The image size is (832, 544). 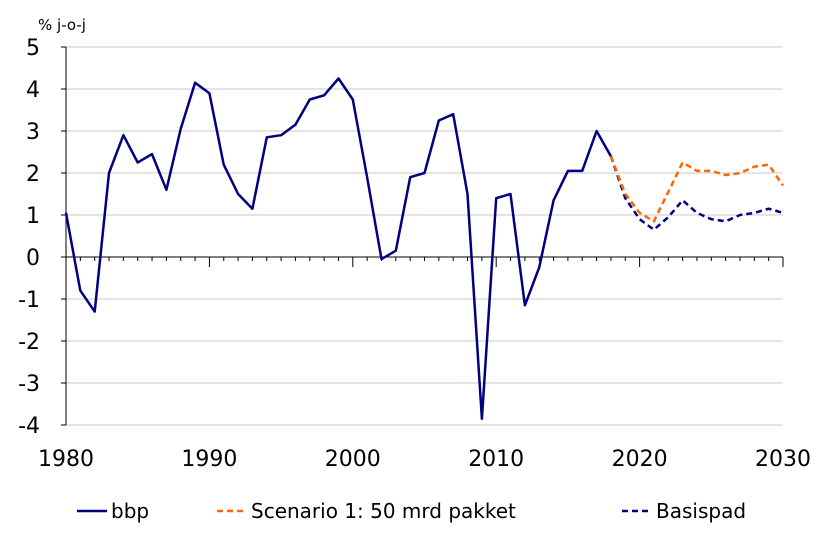 I want to click on y-tick-label--2: -2, so click(x=29, y=342).